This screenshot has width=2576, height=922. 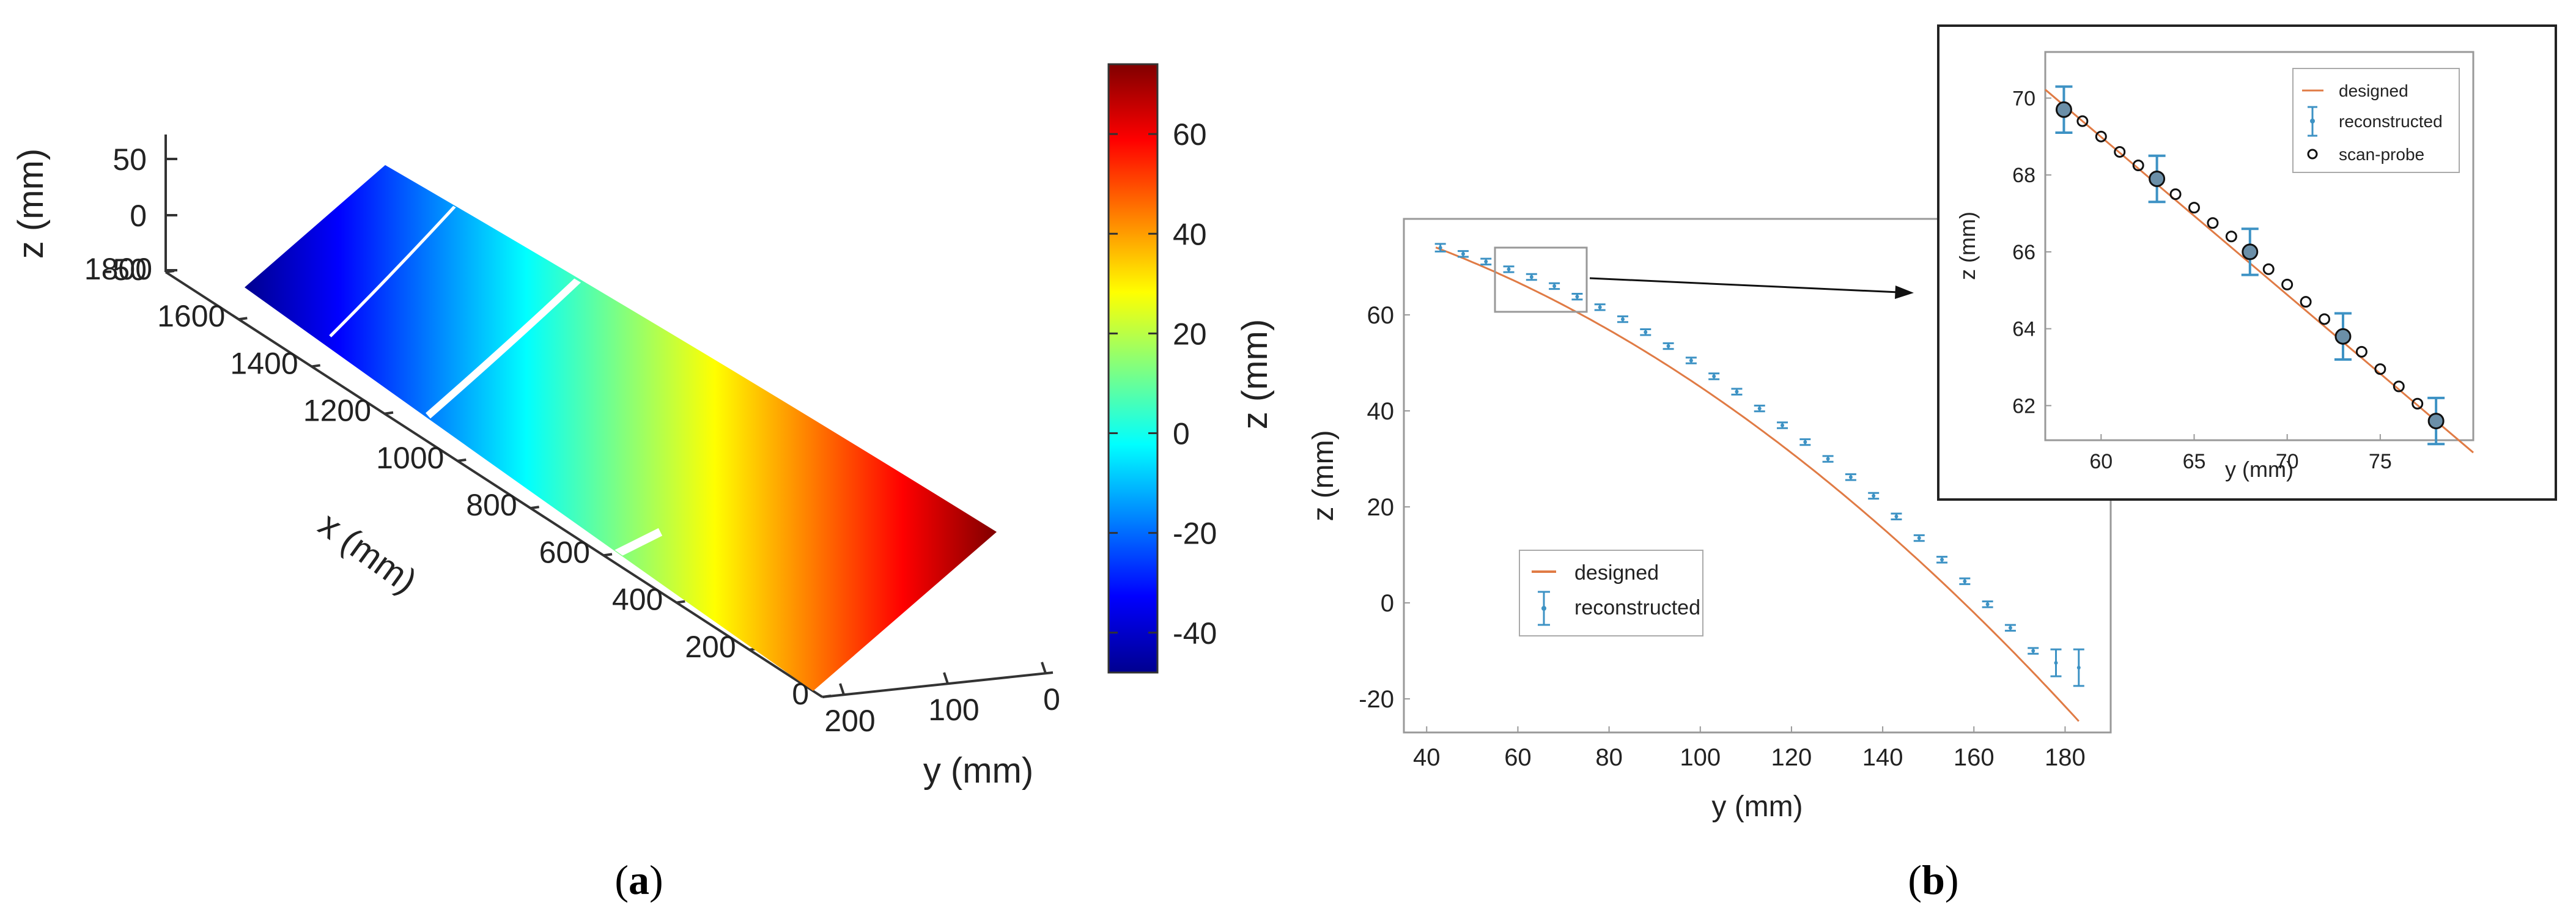 What do you see at coordinates (2287, 462) in the screenshot?
I see `b-inset-x-tick-label: 70` at bounding box center [2287, 462].